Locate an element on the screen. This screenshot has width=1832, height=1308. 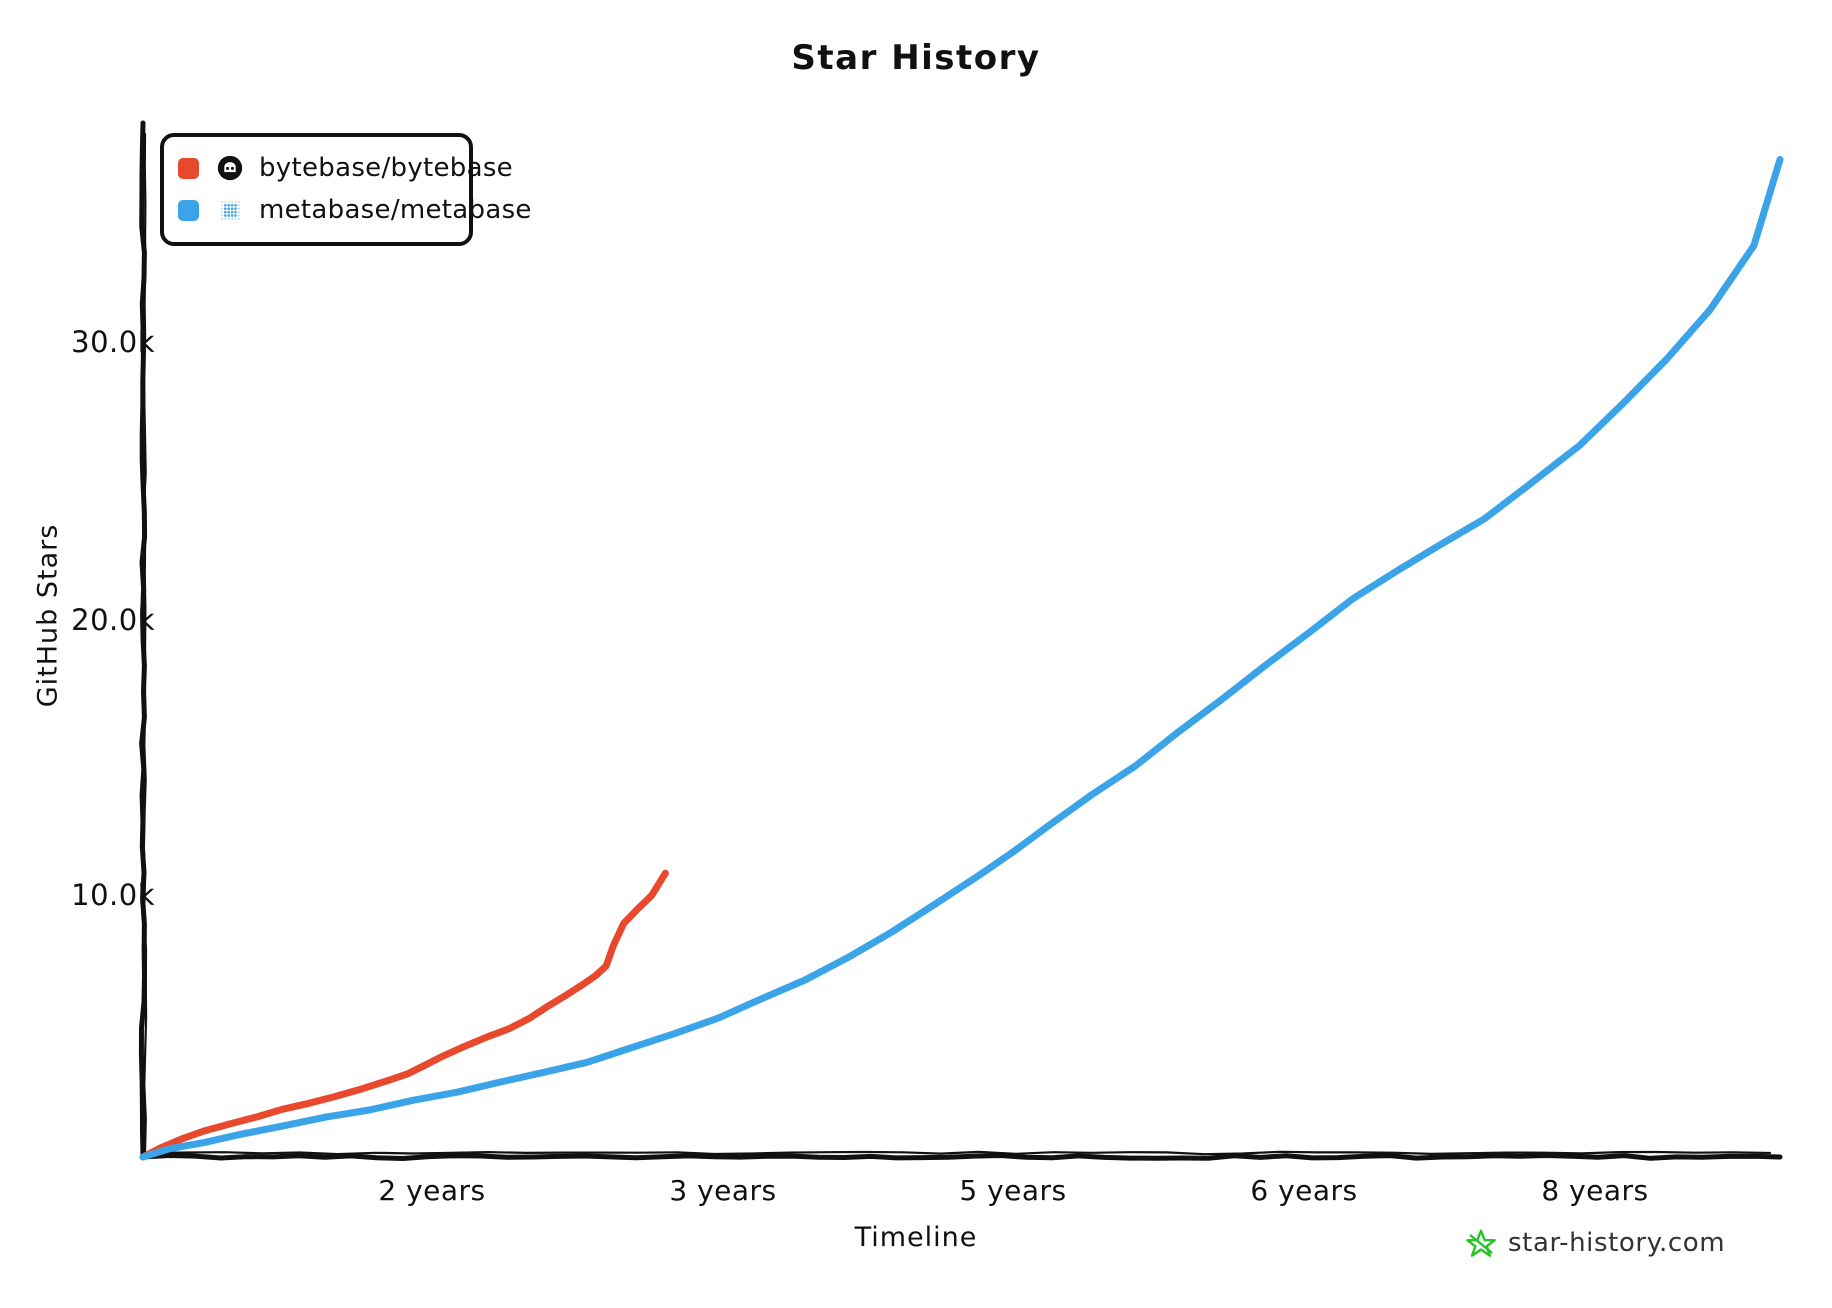
y-axis-line-inner is located at coordinates (145, 643).